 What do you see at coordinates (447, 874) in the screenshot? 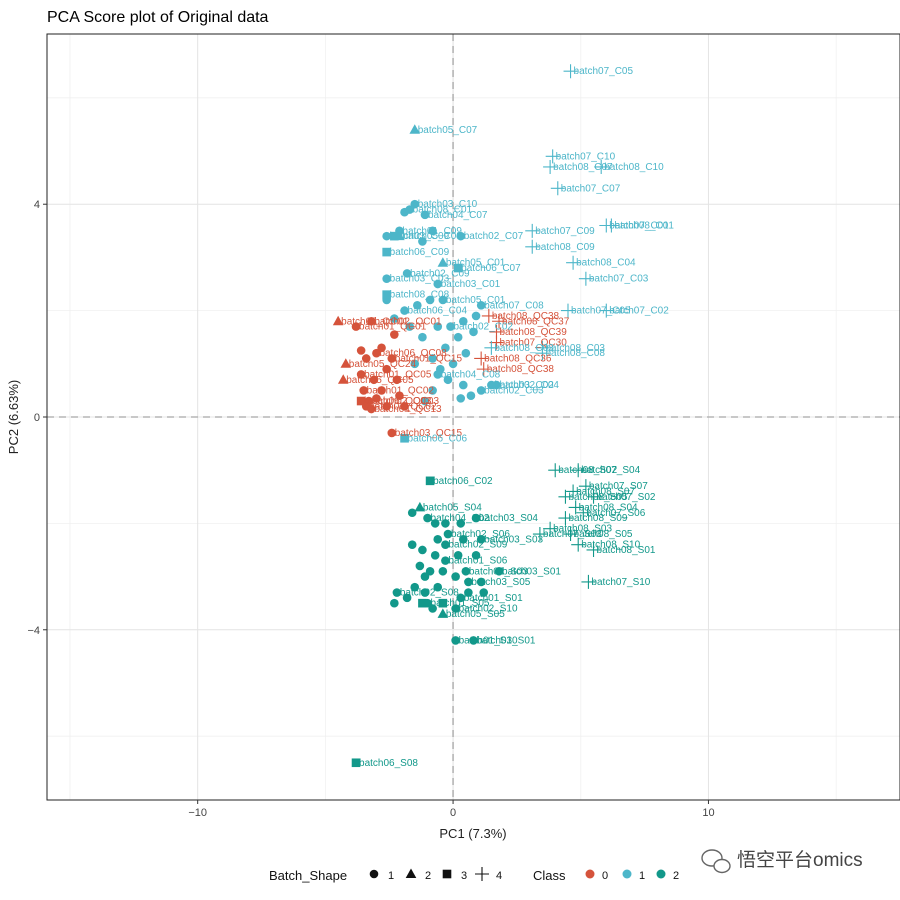
I see `legend-shape-marker` at bounding box center [447, 874].